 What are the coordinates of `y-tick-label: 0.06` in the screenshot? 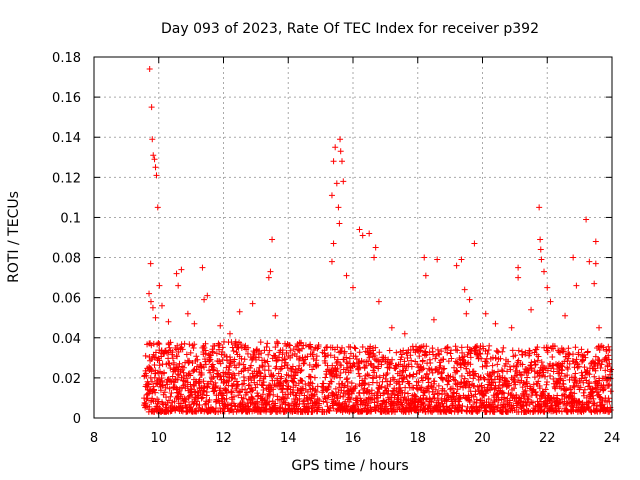 It's located at (66, 299).